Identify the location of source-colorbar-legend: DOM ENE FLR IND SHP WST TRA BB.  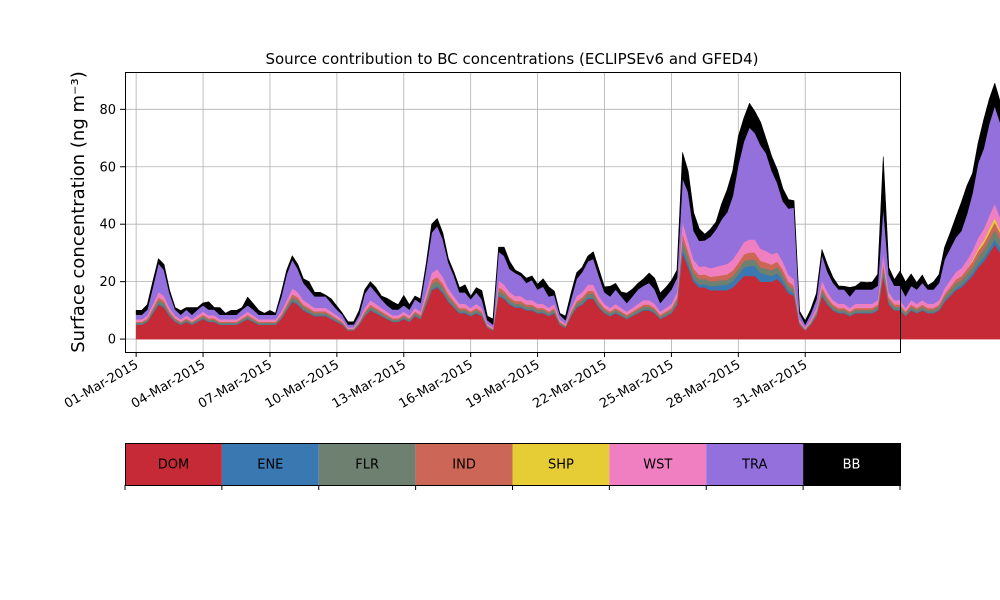
(512, 466).